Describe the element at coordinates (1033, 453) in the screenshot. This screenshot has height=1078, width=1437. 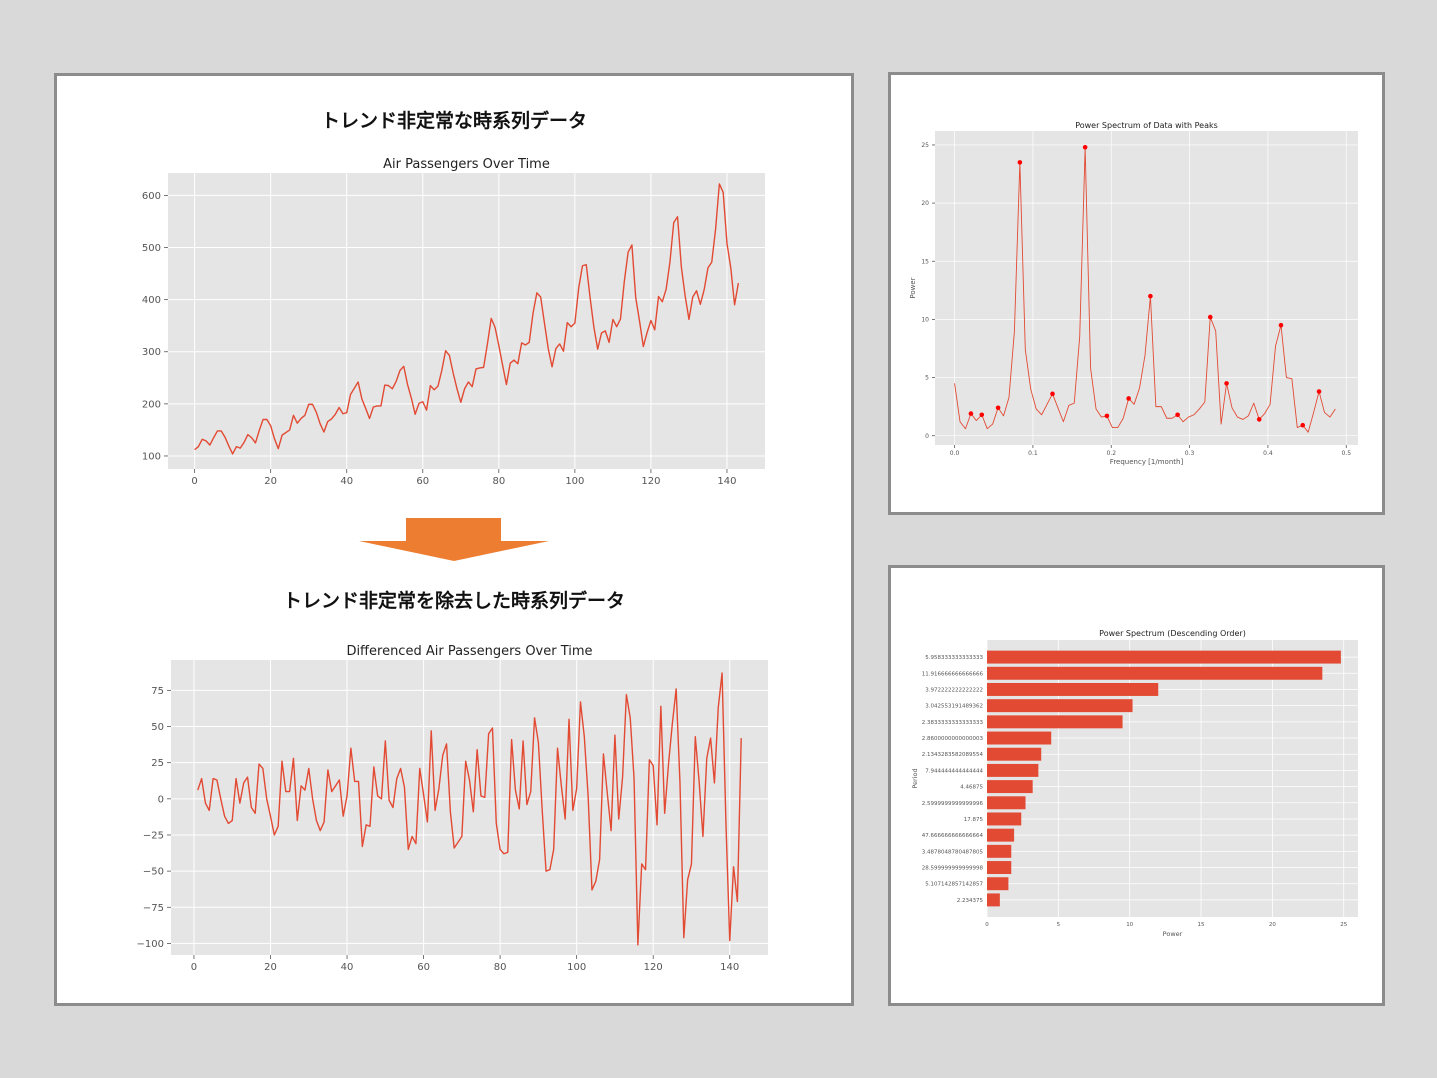
I see `x-tick-label: 0.1` at that location.